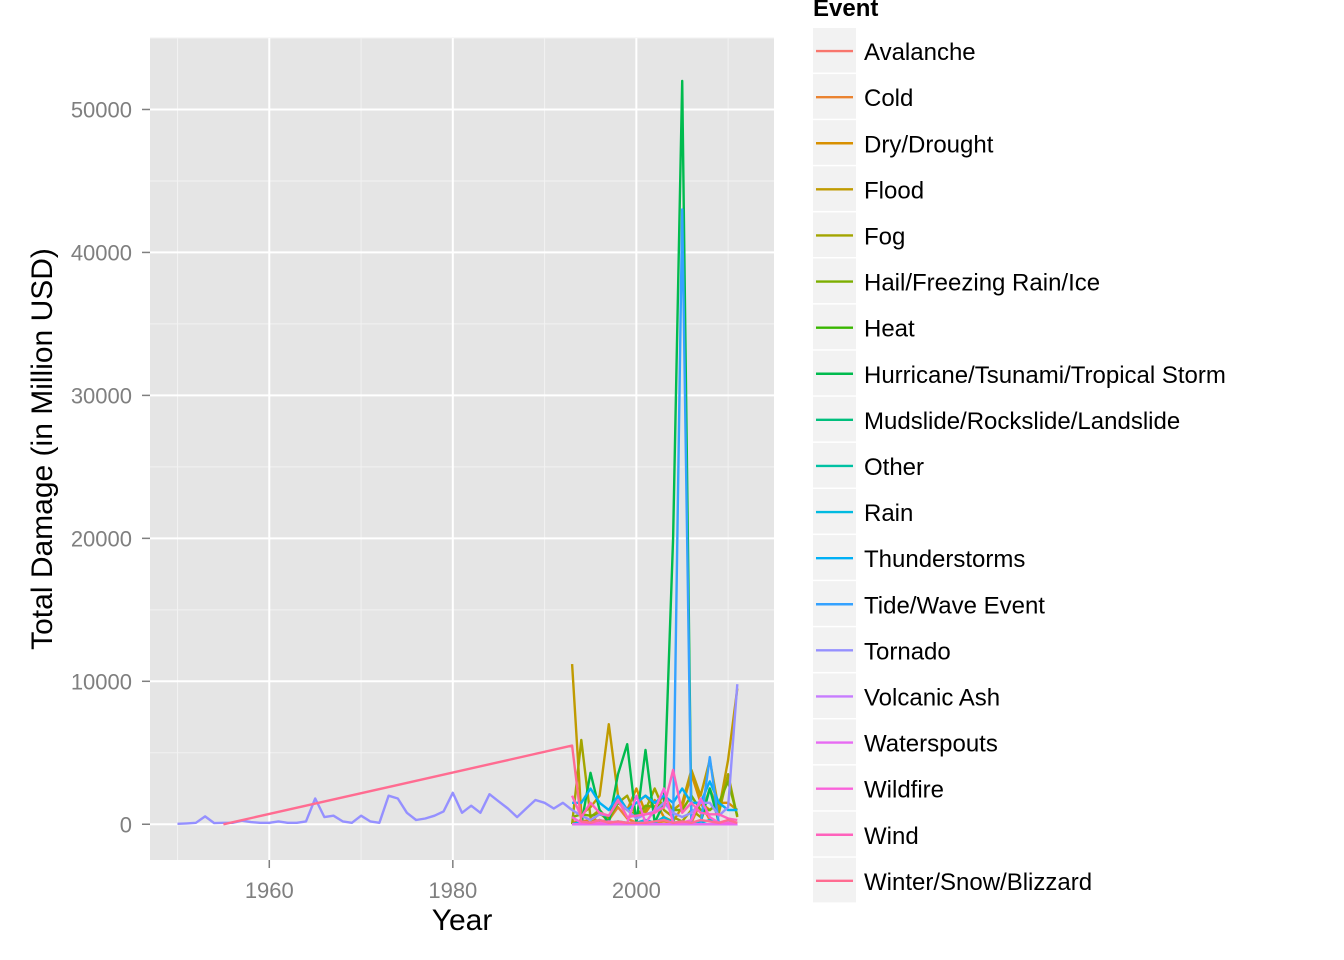  What do you see at coordinates (889, 329) in the screenshot?
I see `legend-label: Heat` at bounding box center [889, 329].